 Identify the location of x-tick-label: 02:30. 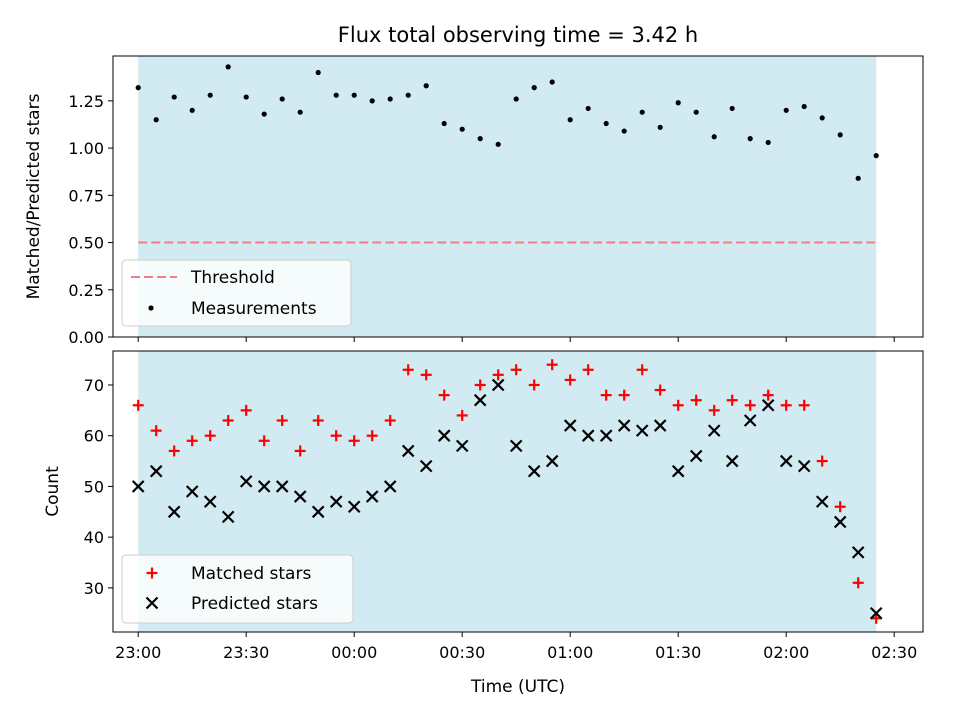
(894, 652).